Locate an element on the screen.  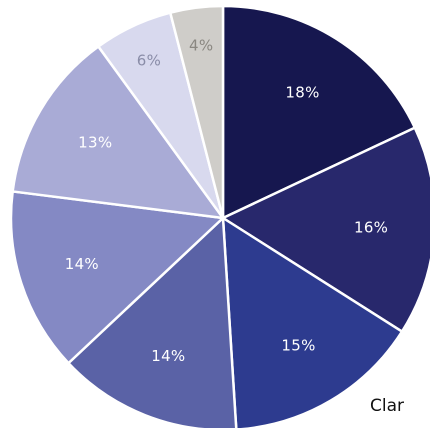
pie-slice-label-3: 15% is located at coordinates (298, 346).